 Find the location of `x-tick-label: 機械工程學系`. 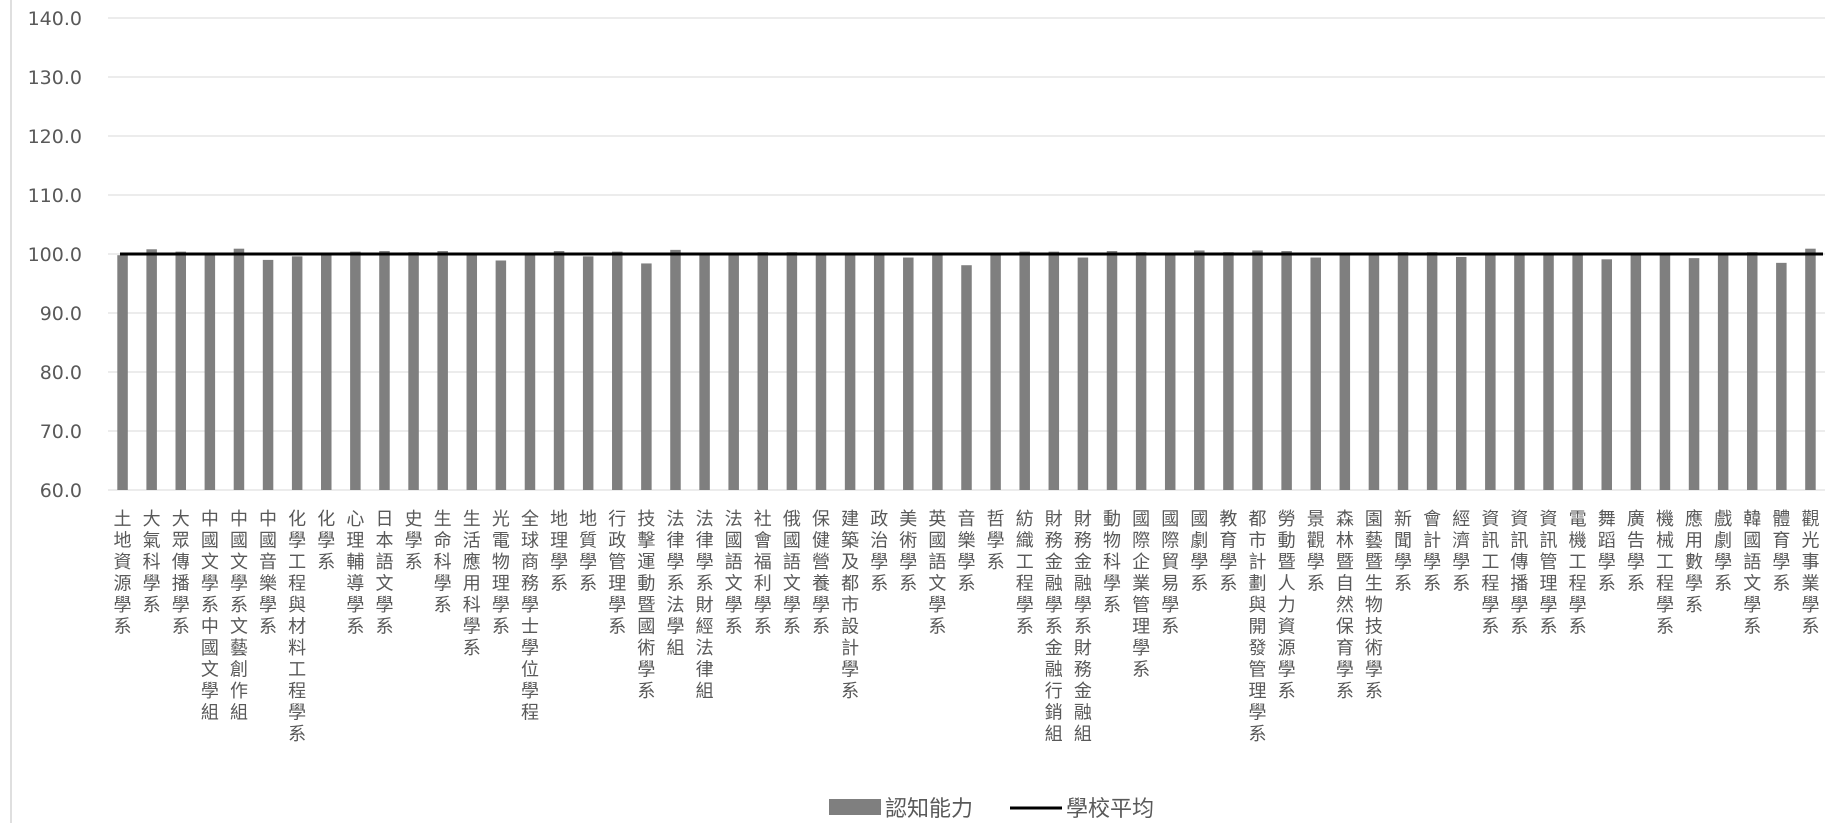

x-tick-label: 機械工程學系 is located at coordinates (1665, 573).